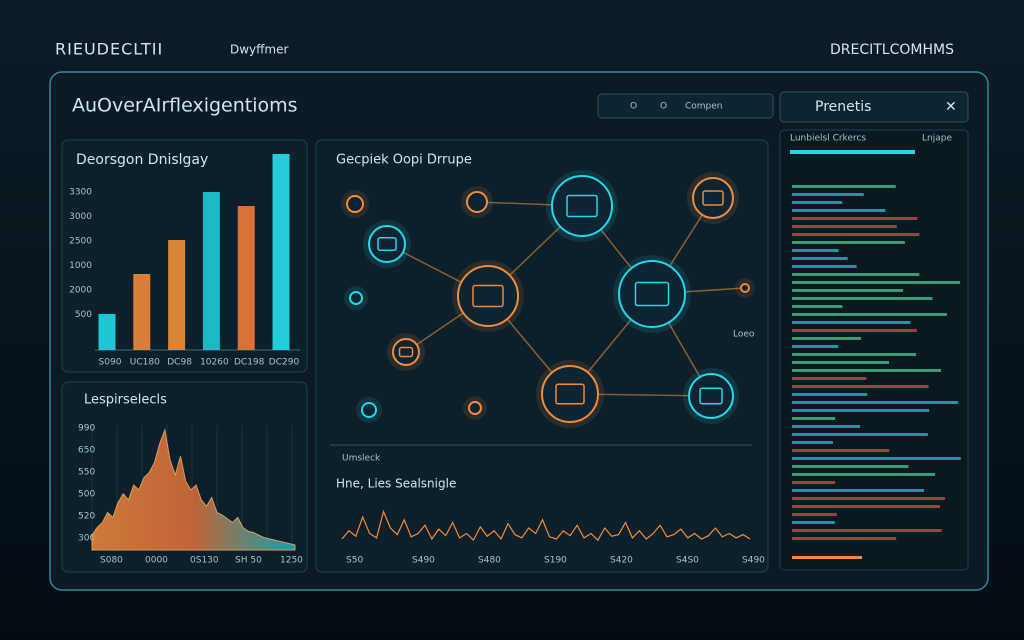  Describe the element at coordinates (354, 561) in the screenshot. I see `x-tick-label: S50` at that location.